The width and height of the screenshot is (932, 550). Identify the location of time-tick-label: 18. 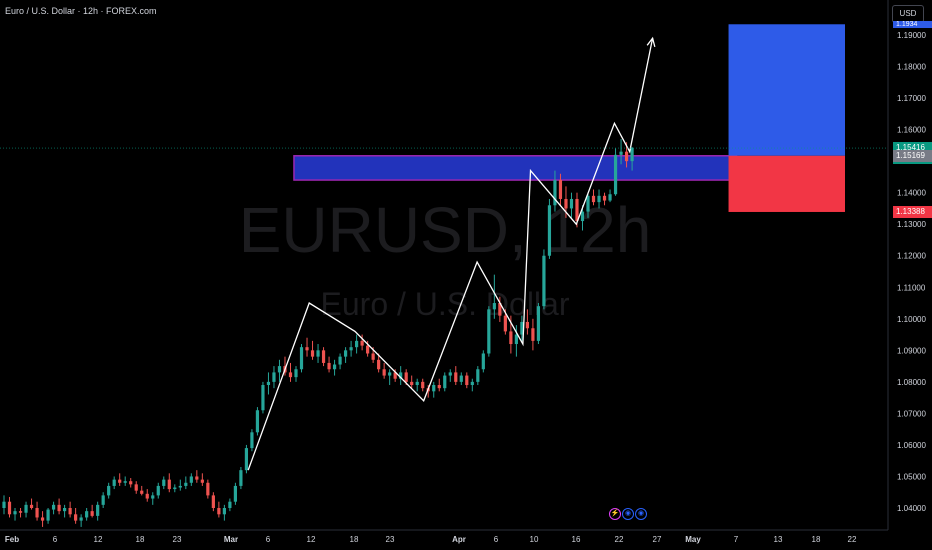
(354, 539).